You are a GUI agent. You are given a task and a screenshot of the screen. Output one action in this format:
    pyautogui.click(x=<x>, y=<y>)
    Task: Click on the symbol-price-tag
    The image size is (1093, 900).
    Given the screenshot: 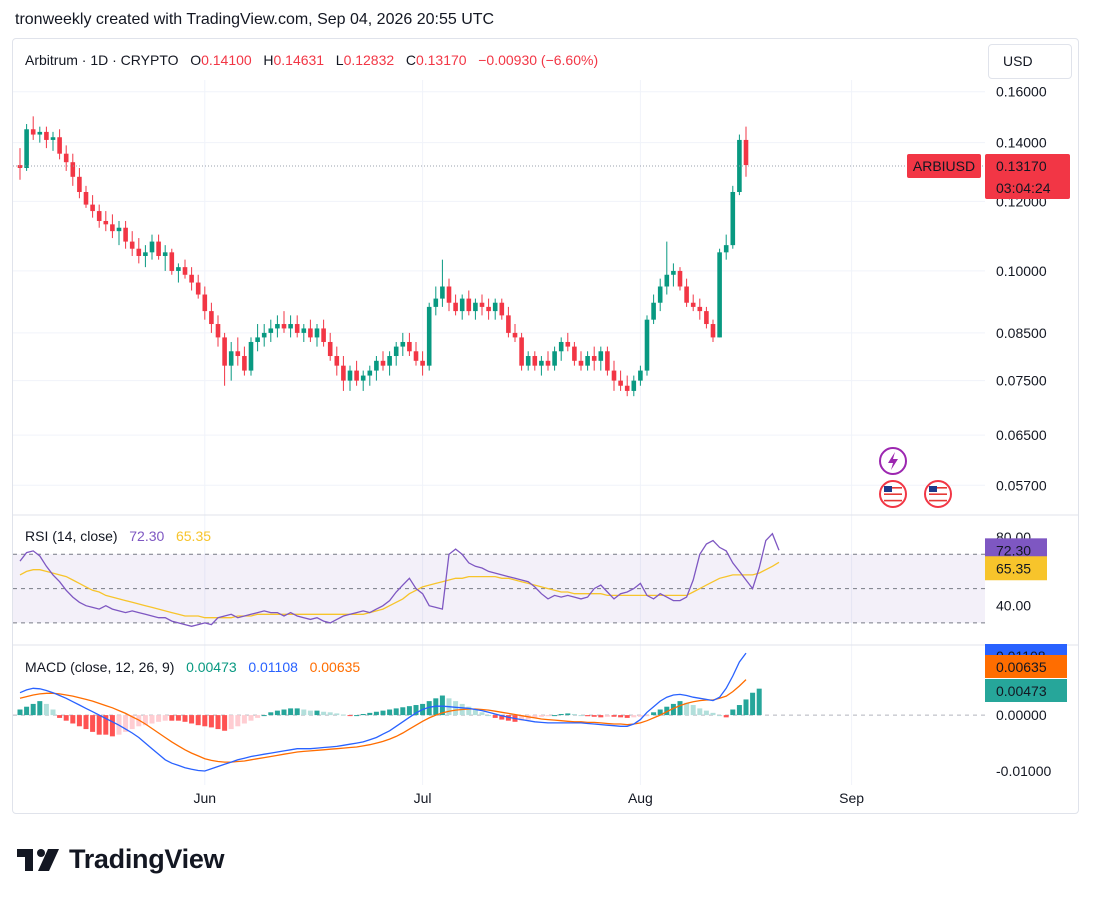 What is the action you would take?
    pyautogui.click(x=944, y=165)
    